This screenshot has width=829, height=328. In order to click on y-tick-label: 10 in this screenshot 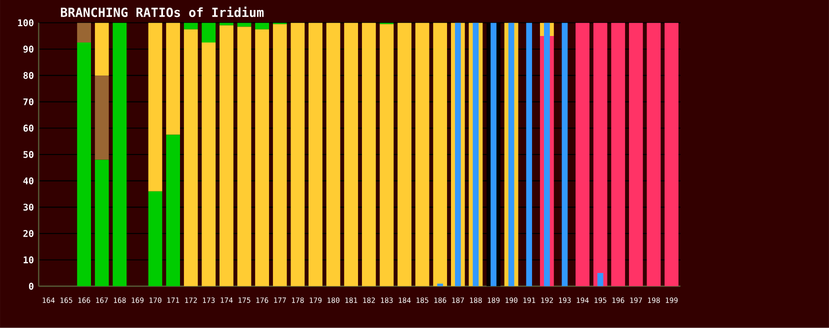, I will do `click(29, 260)`.